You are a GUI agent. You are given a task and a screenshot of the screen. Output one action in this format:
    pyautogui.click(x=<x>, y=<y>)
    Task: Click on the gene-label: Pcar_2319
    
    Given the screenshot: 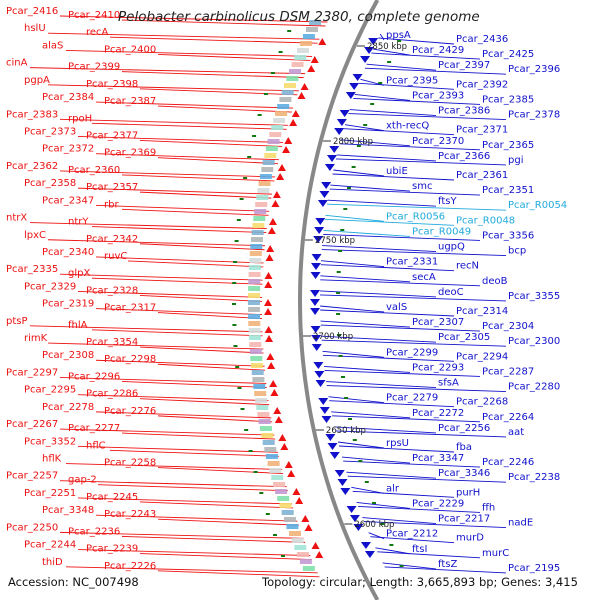 What is the action you would take?
    pyautogui.click(x=68, y=304)
    